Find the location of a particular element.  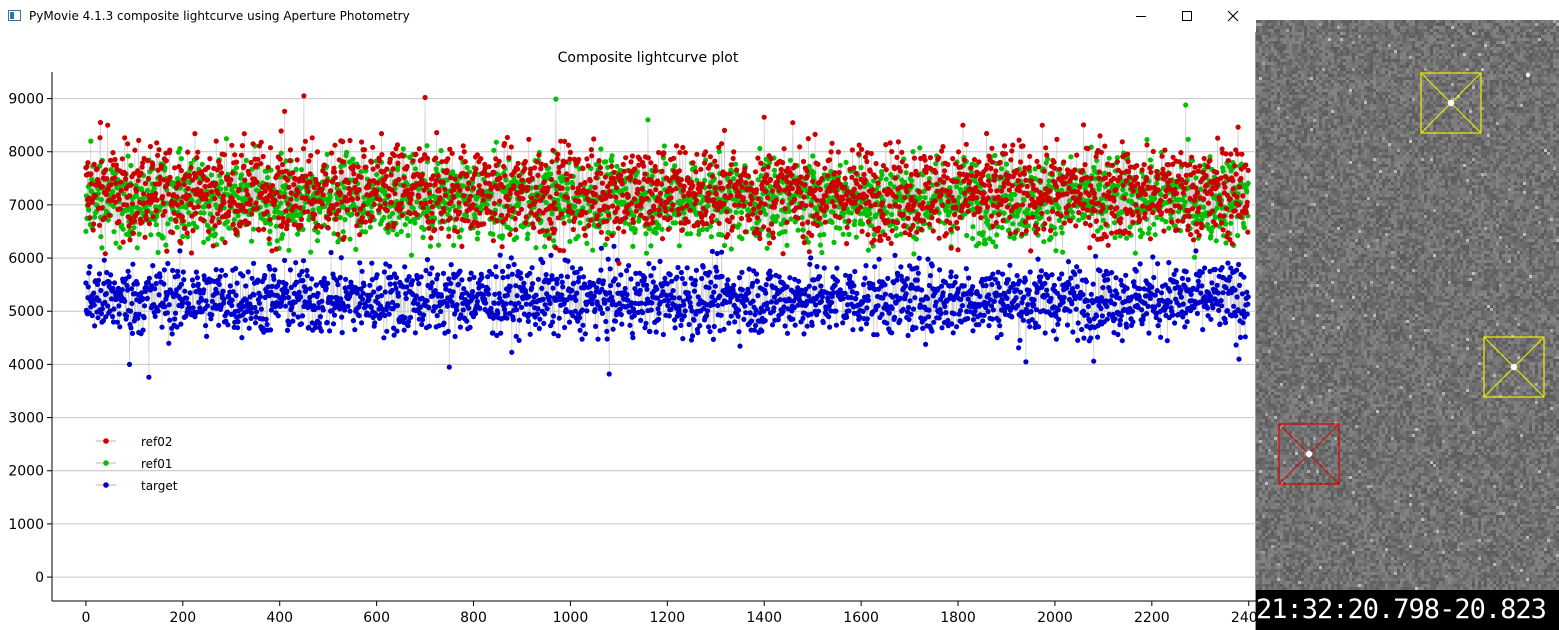

close-button is located at coordinates (1233, 16).